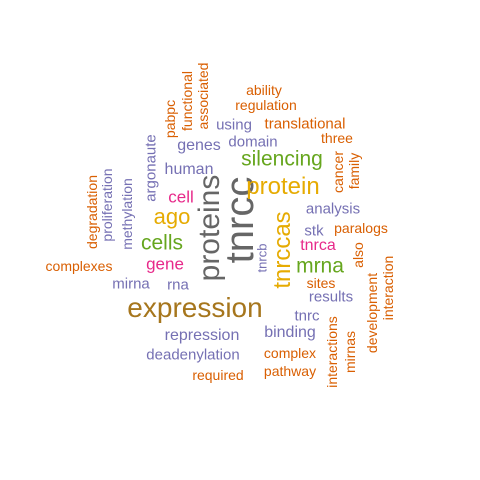  I want to click on cloud-word-mrna: mrna, so click(320, 266).